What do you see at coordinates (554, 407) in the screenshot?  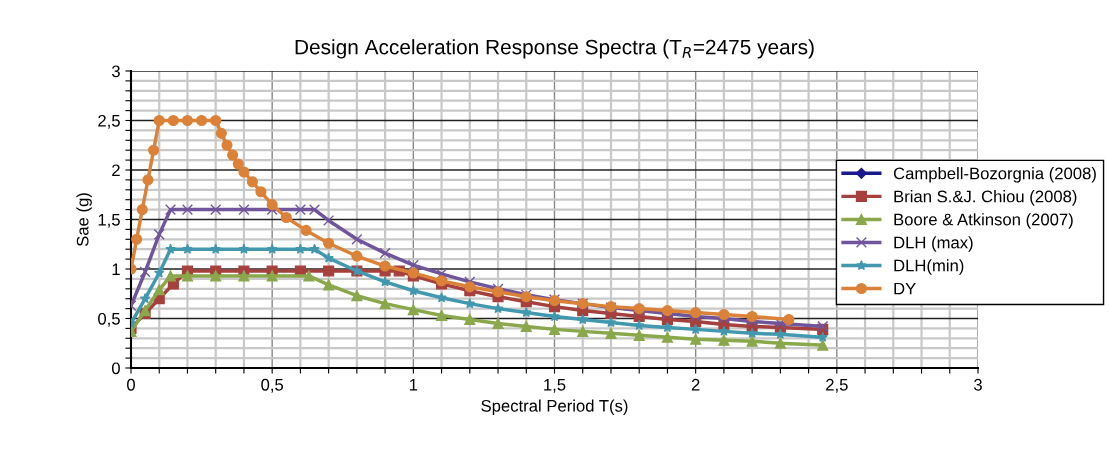 I see `x-axis-title: Spectral Period T(s)` at bounding box center [554, 407].